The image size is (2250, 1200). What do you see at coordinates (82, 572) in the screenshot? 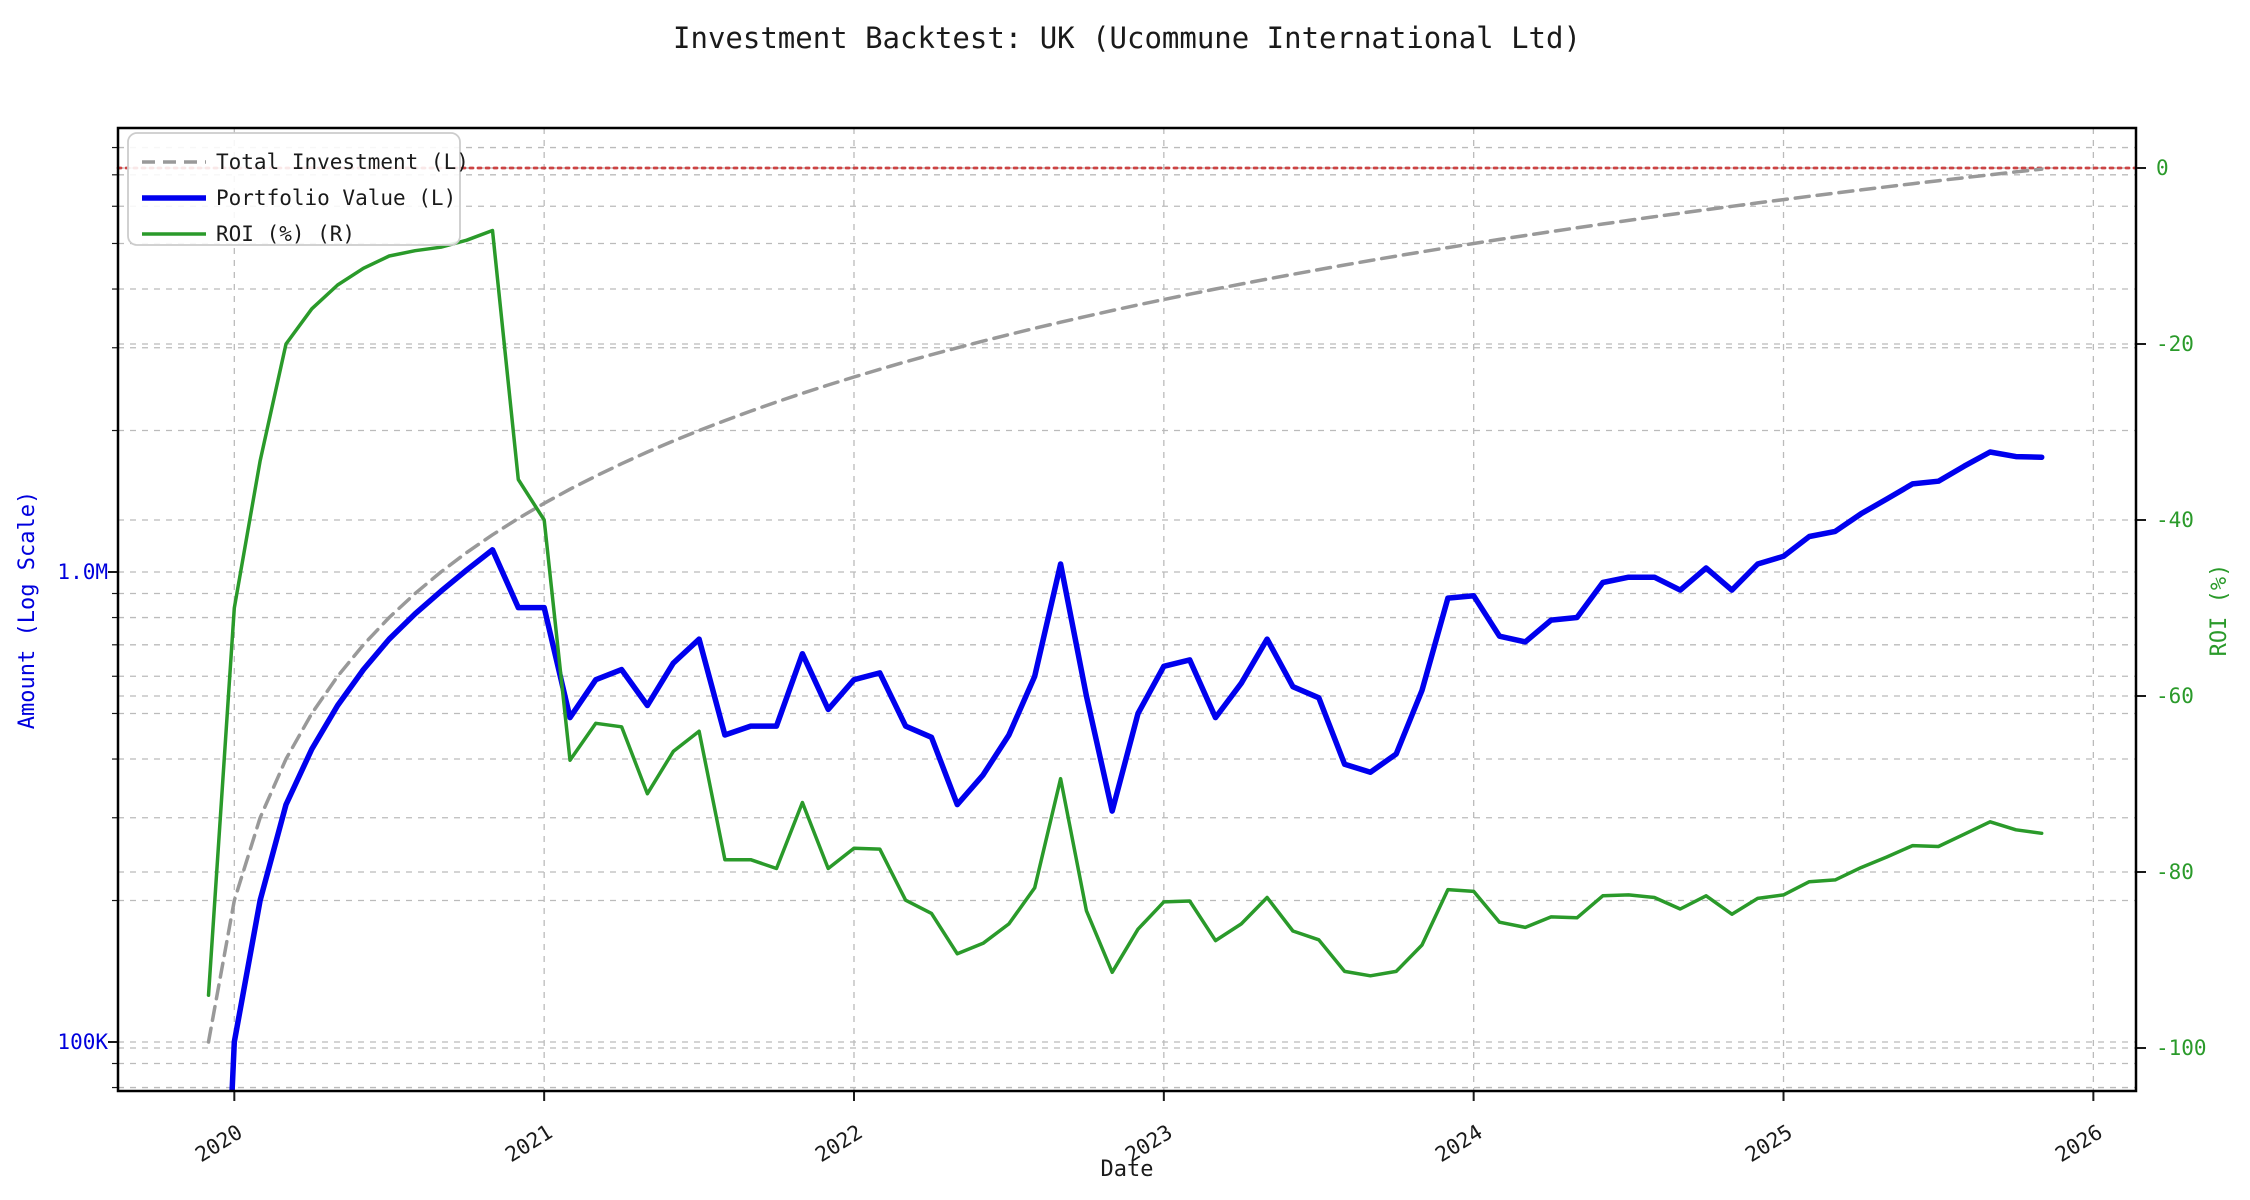
I see `left-tick-1M: 1.0M` at bounding box center [82, 572].